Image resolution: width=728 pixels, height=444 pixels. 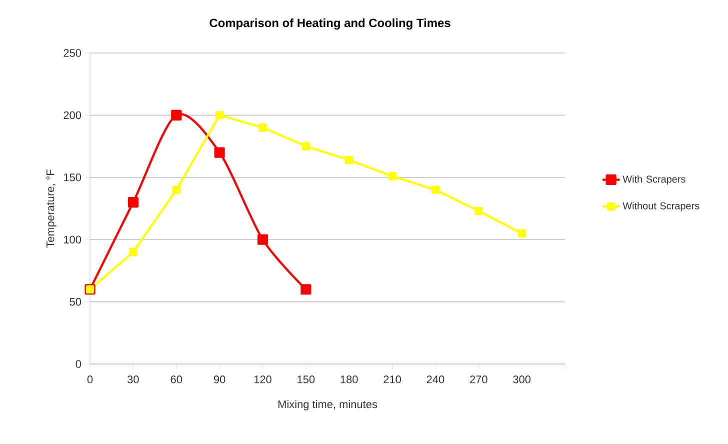 I want to click on x-axis-title: Mixing time, minutes, so click(x=328, y=405).